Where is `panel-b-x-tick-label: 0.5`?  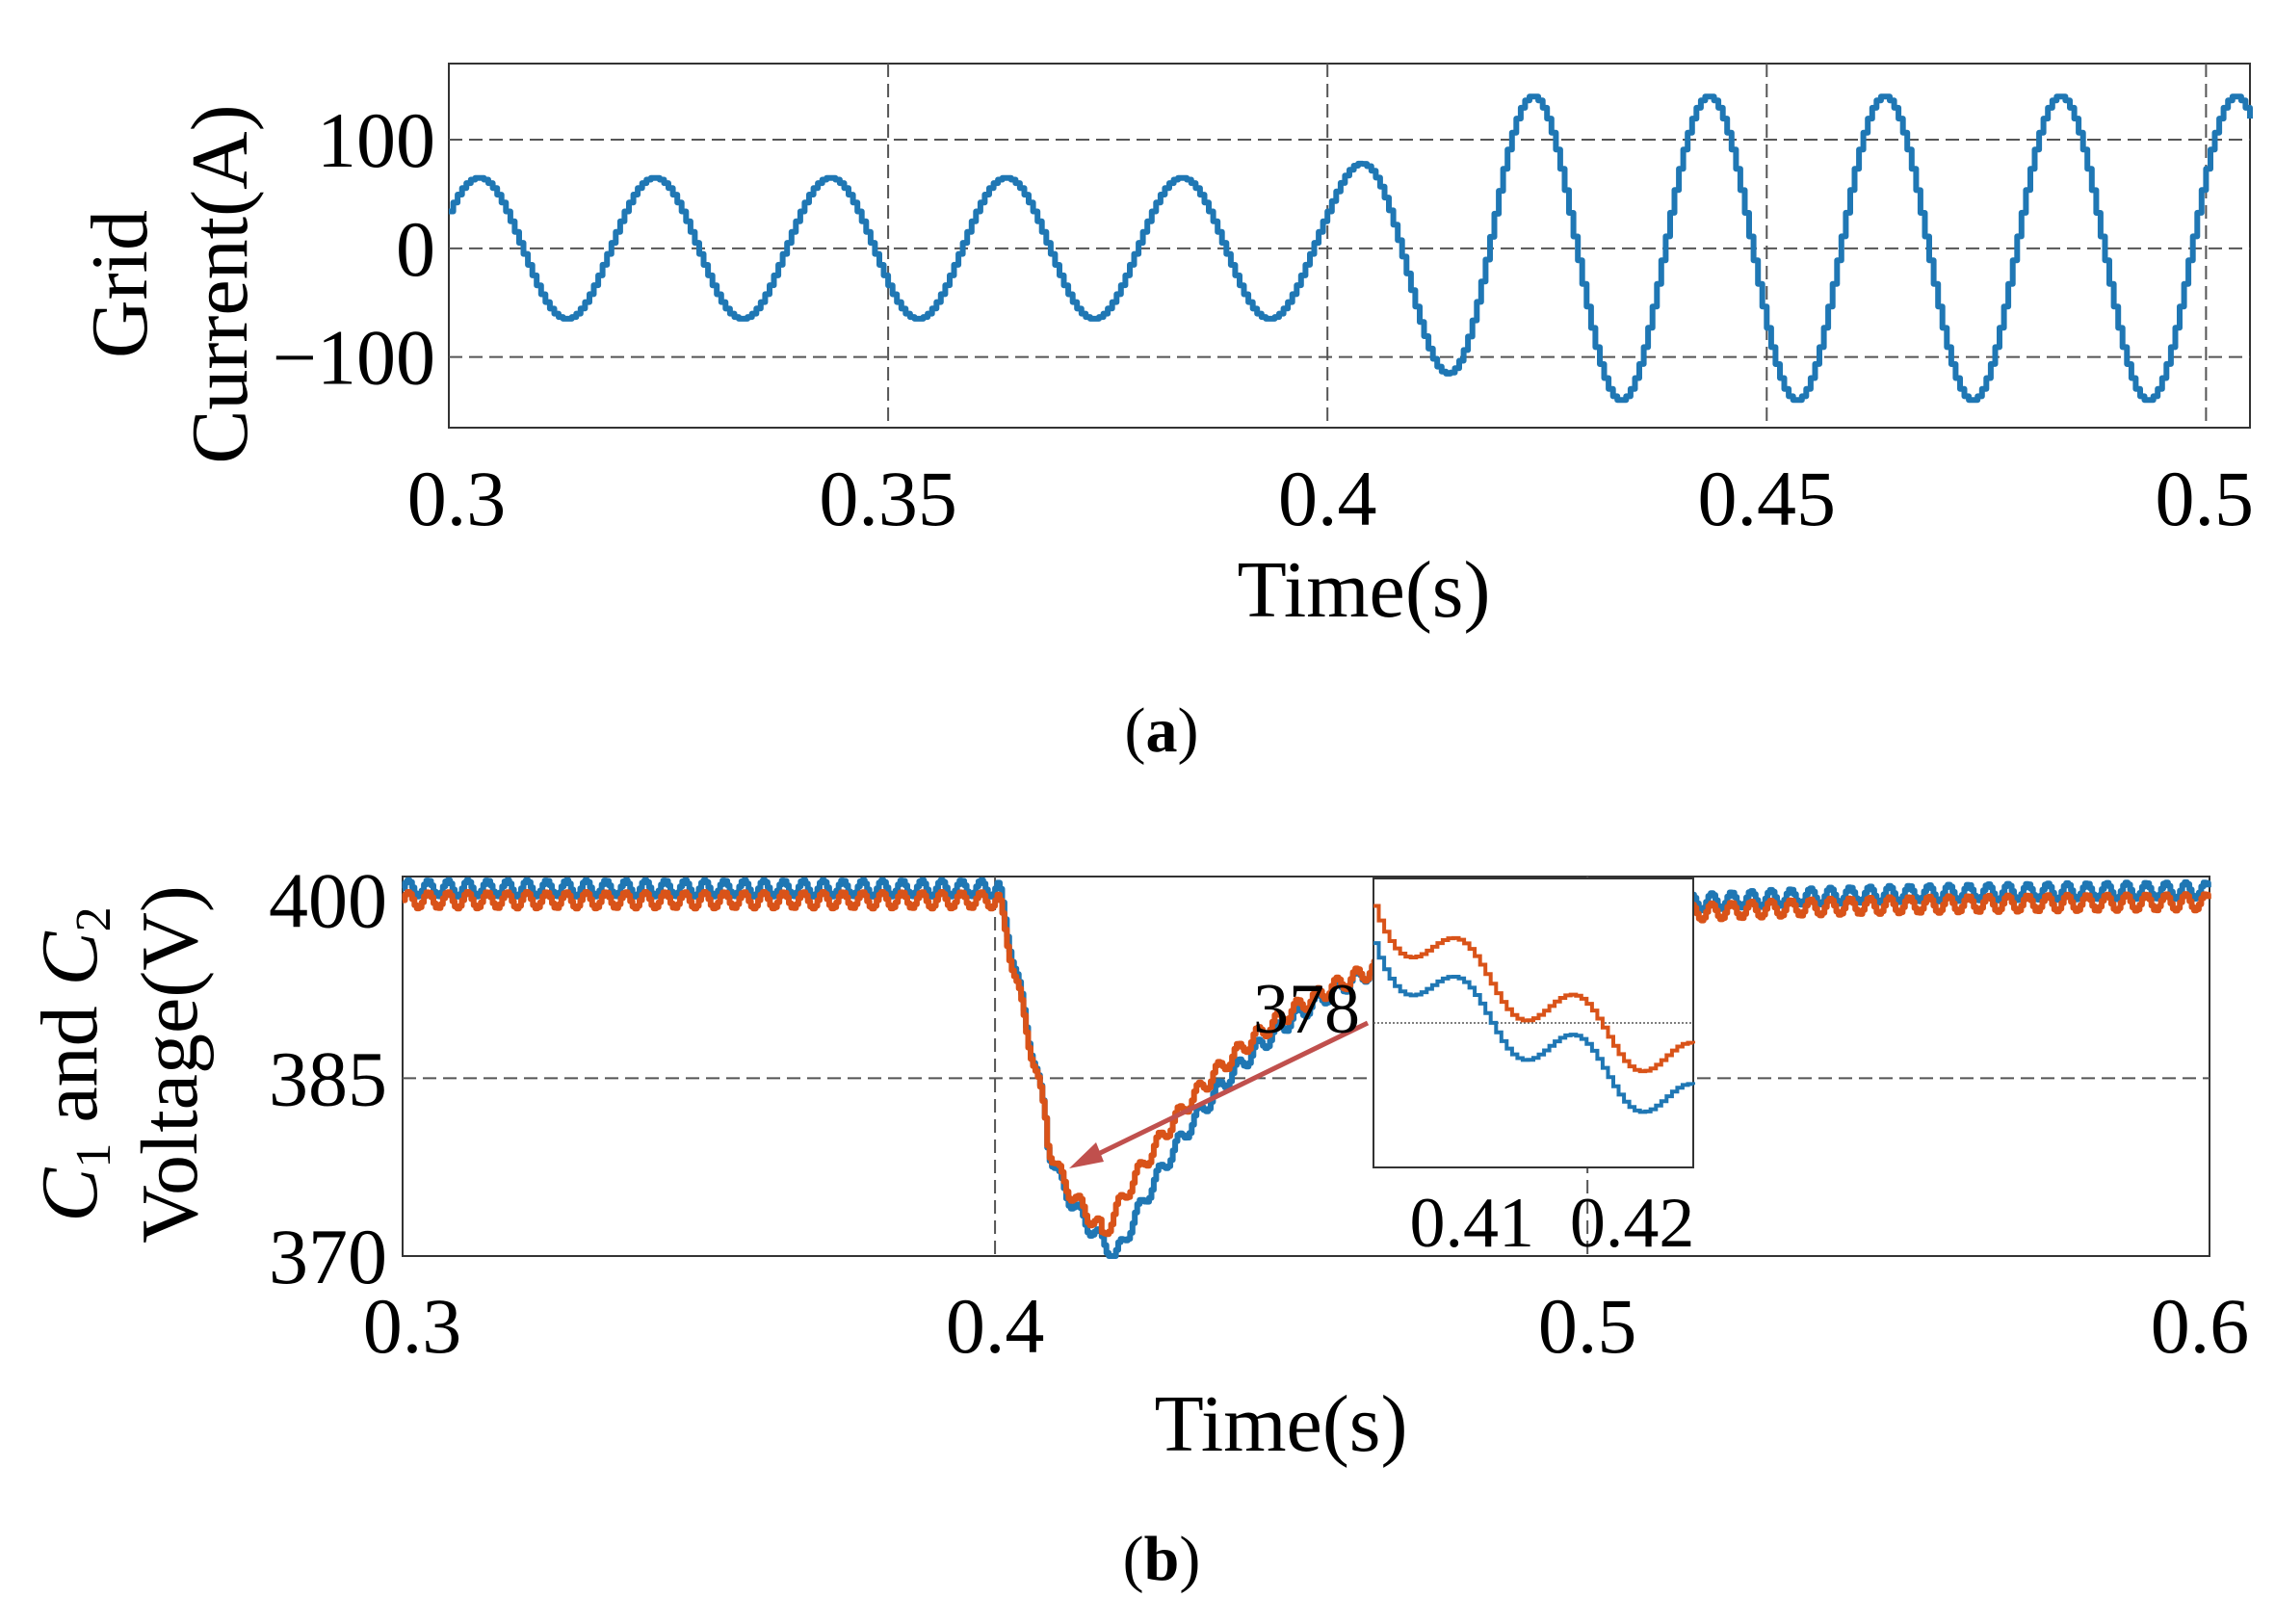
panel-b-x-tick-label: 0.5 is located at coordinates (1587, 1326).